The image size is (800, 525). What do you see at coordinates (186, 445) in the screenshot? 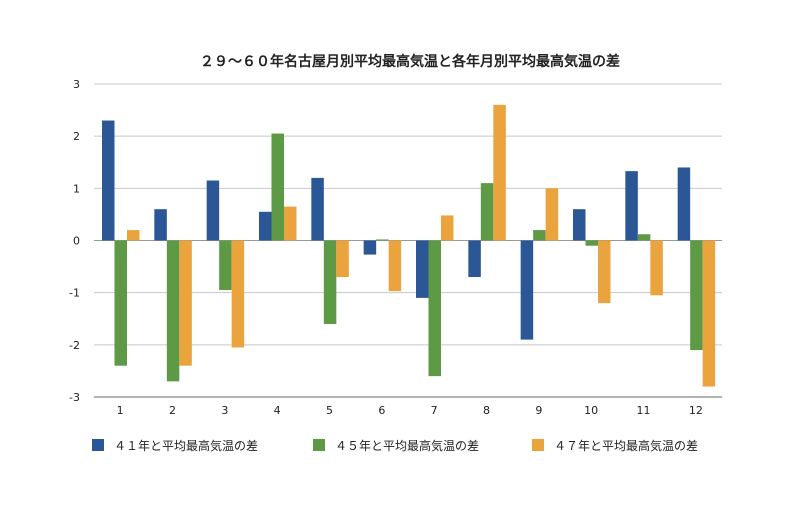
I see `legend-label: ４１年と平均最高気温の差` at bounding box center [186, 445].